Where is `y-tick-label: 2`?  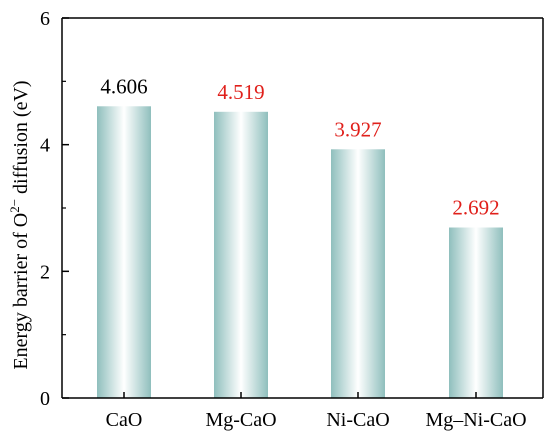 y-tick-label: 2 is located at coordinates (45, 272).